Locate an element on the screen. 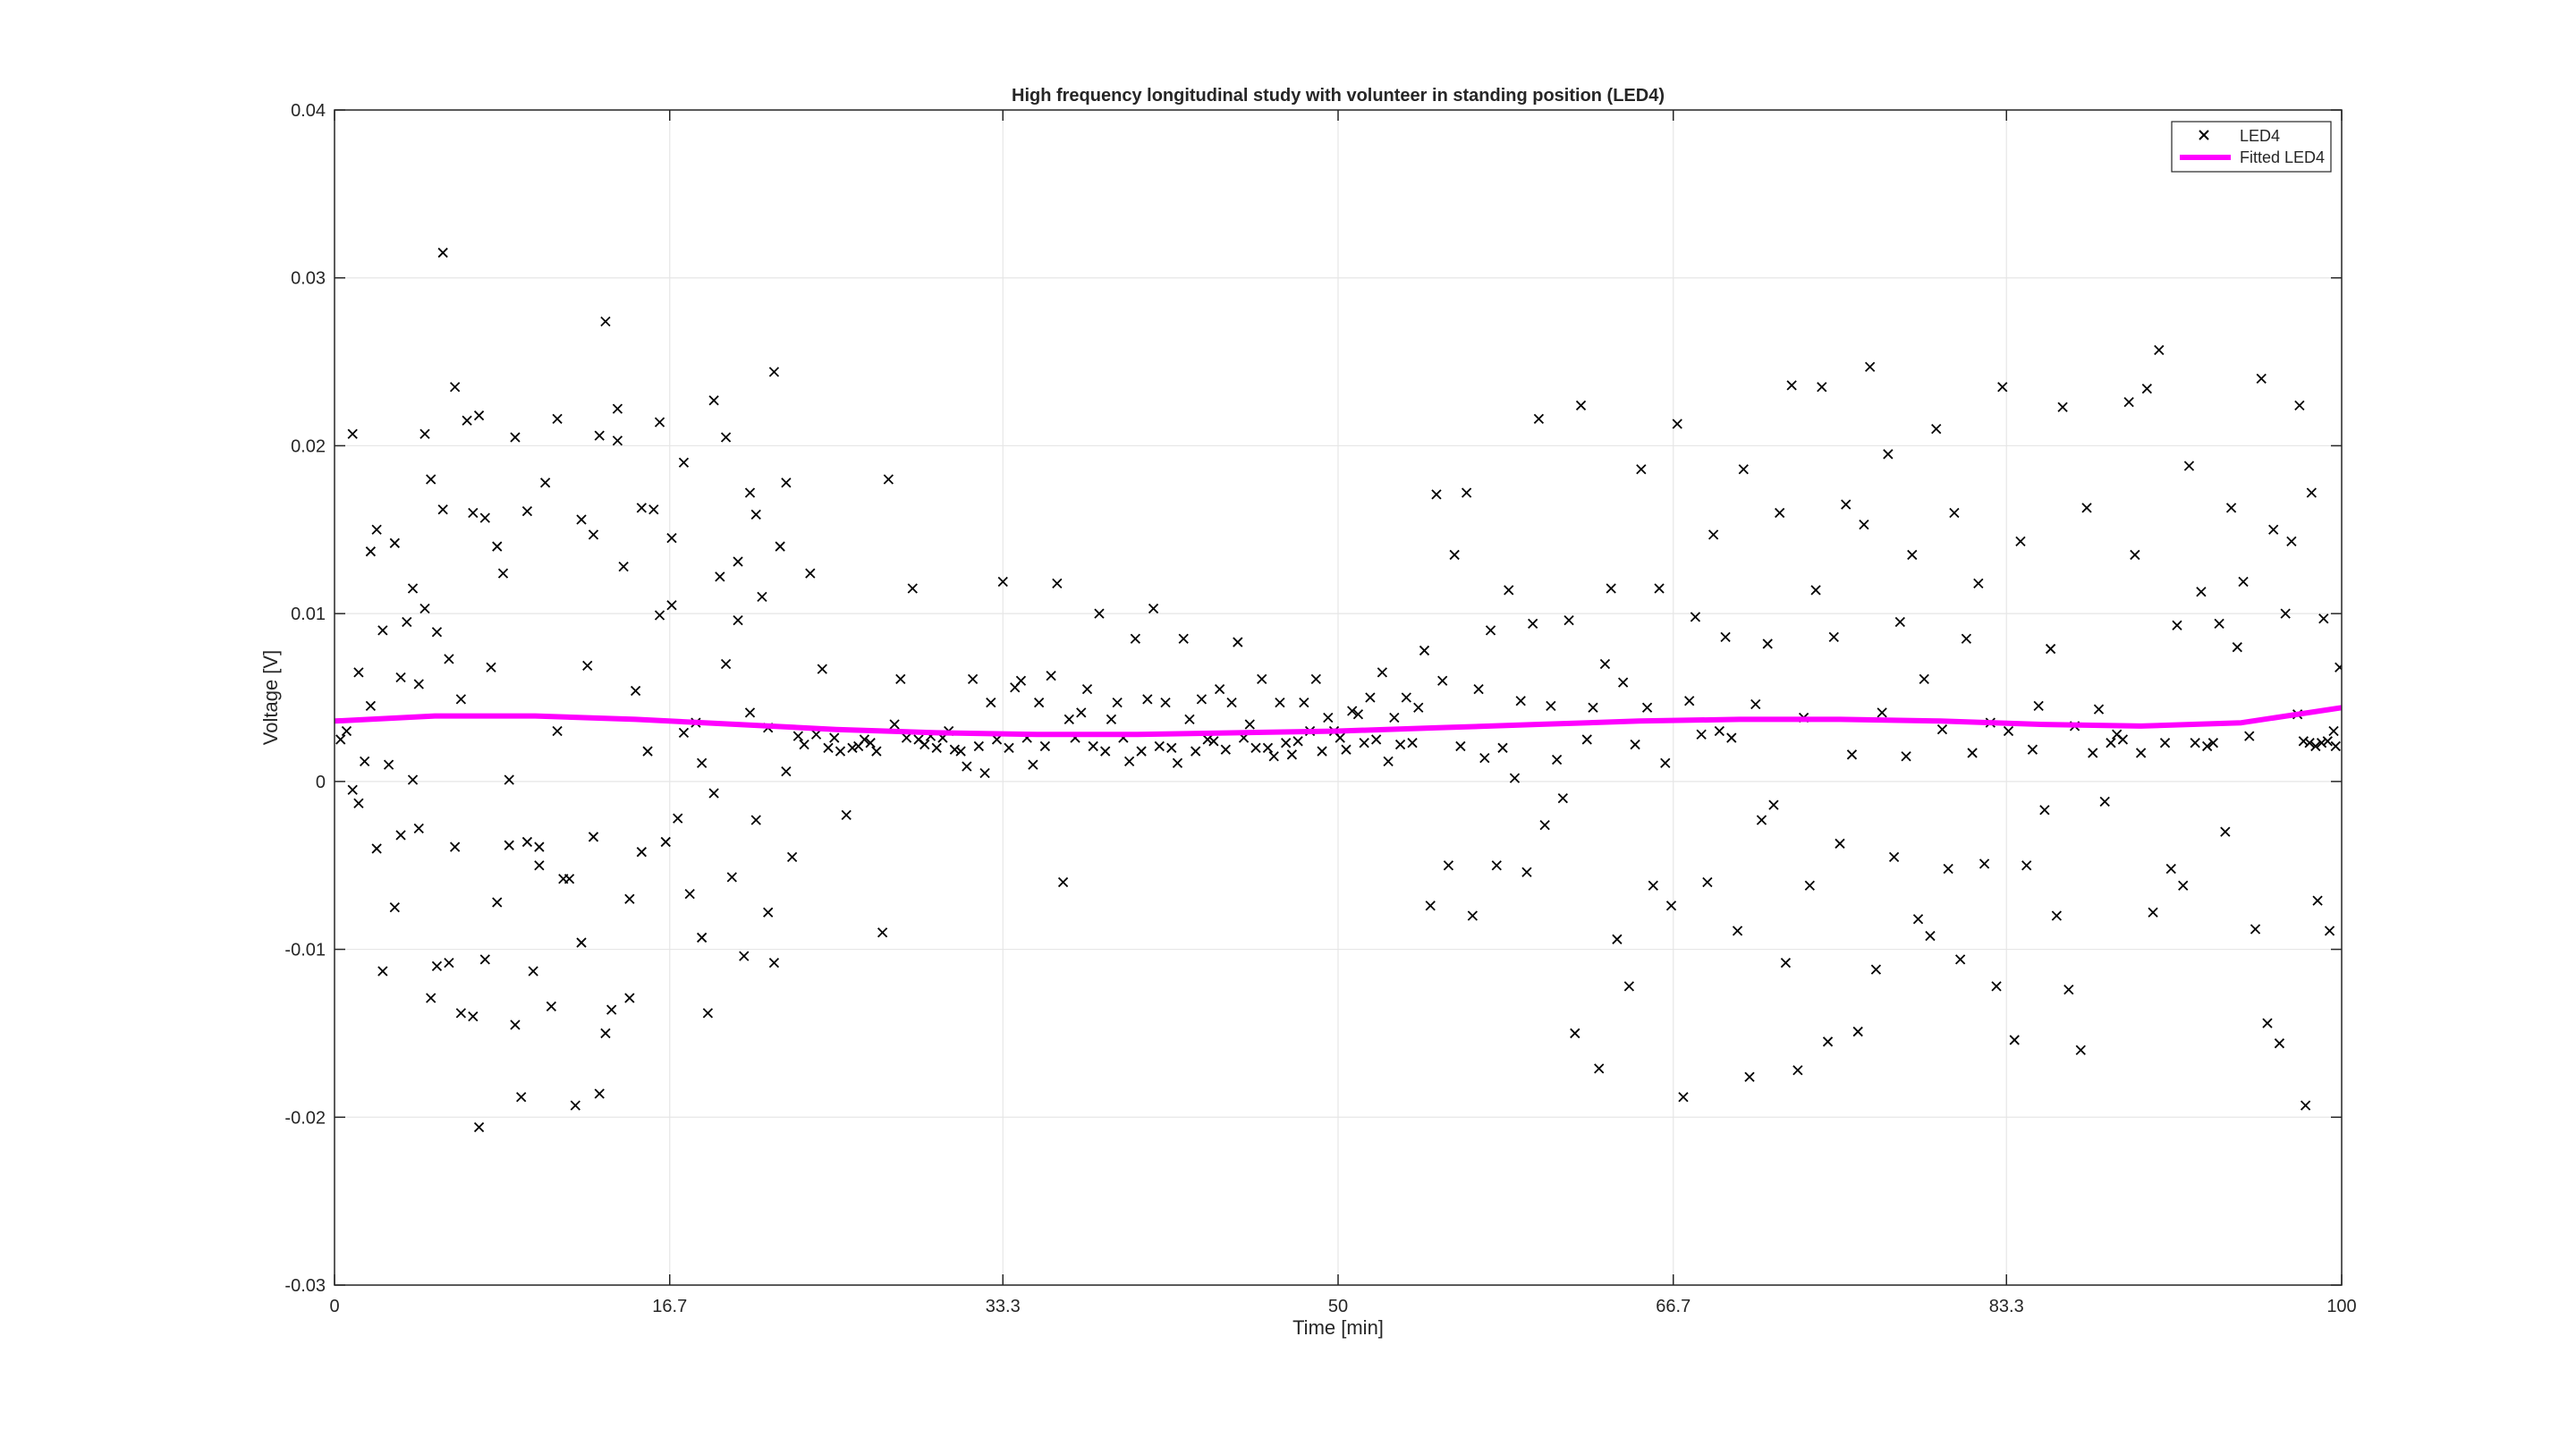  y-axis-label: Voltage [V] is located at coordinates (270, 697).